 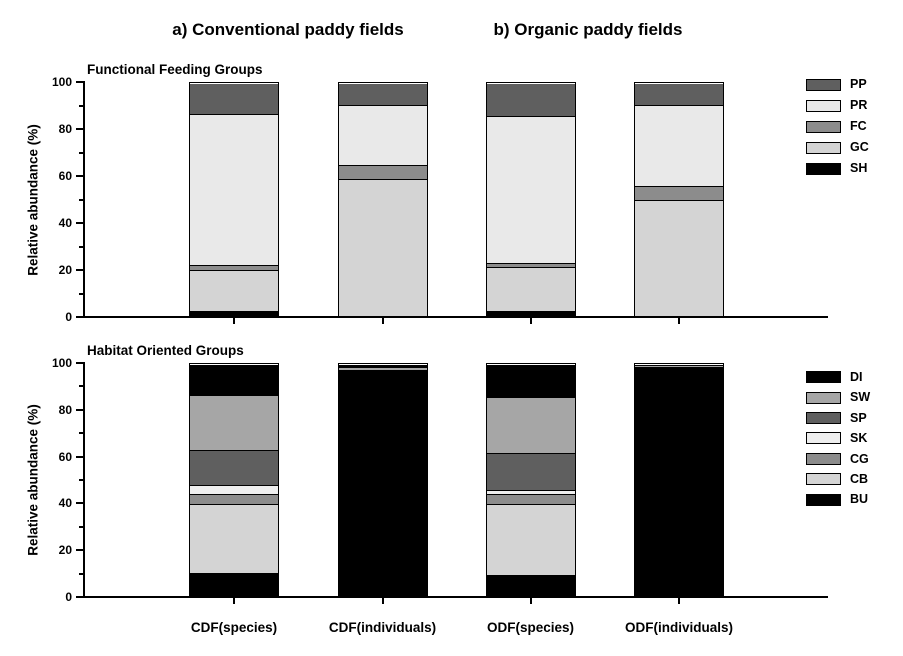 I want to click on y-tick-label: 40, so click(x=65, y=223).